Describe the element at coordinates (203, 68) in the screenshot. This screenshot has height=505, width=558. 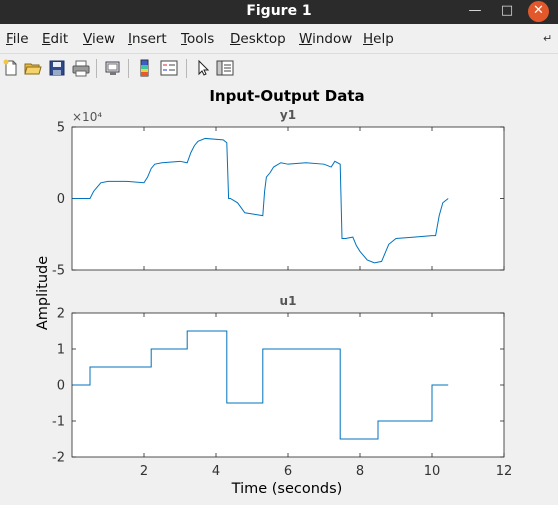
I see `pointer-icon` at that location.